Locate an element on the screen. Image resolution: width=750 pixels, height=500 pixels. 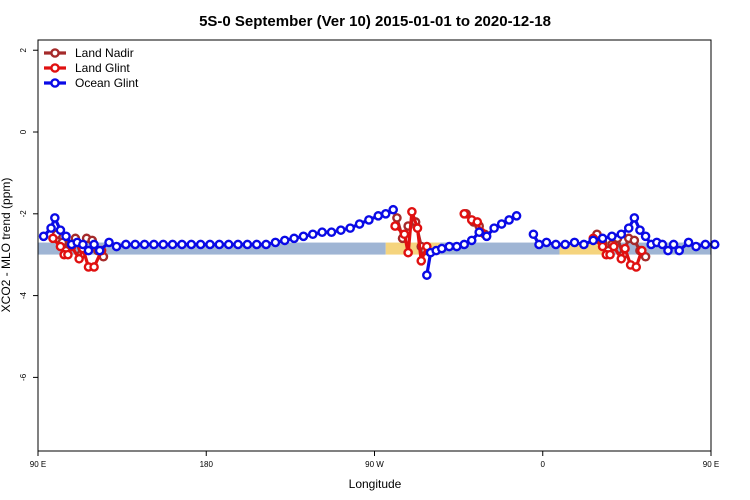
y-tick-label: -2 is located at coordinates (23, 214).